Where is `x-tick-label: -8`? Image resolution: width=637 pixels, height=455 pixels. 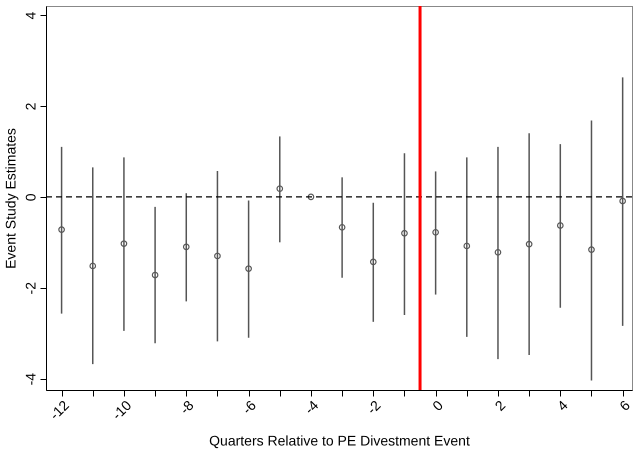
x-tick-label: -8 is located at coordinates (186, 407).